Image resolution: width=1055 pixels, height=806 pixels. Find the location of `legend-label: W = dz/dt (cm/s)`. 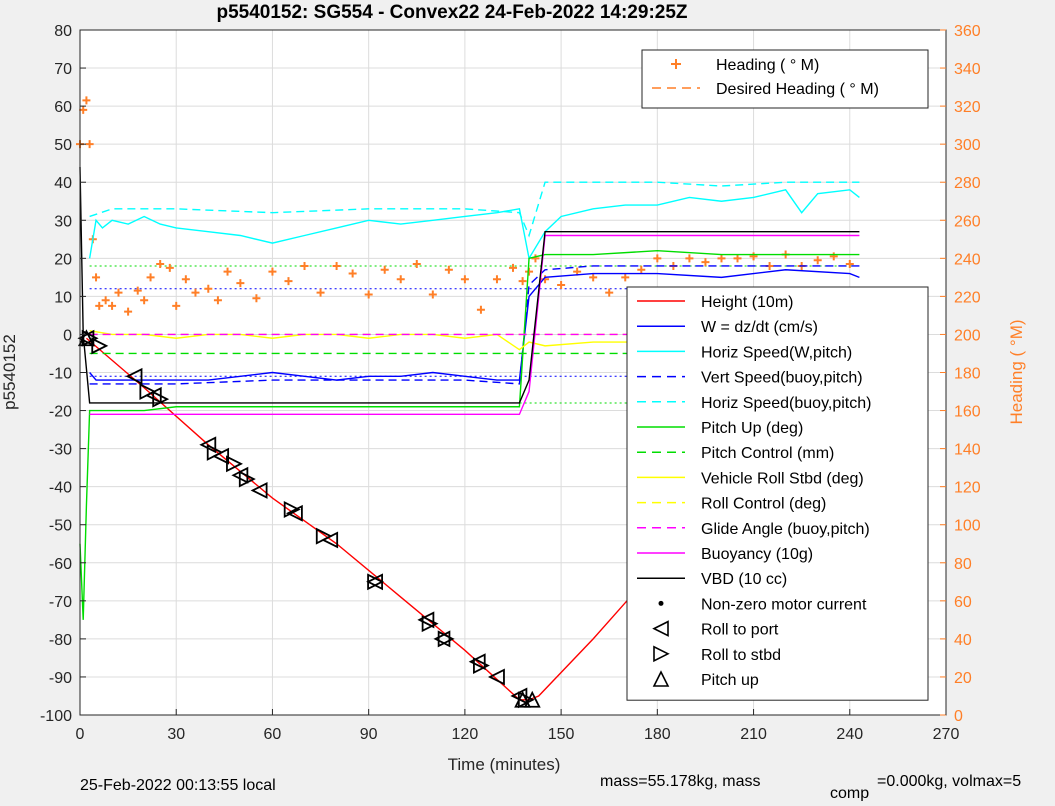

legend-label: W = dz/dt (cm/s) is located at coordinates (759, 327).